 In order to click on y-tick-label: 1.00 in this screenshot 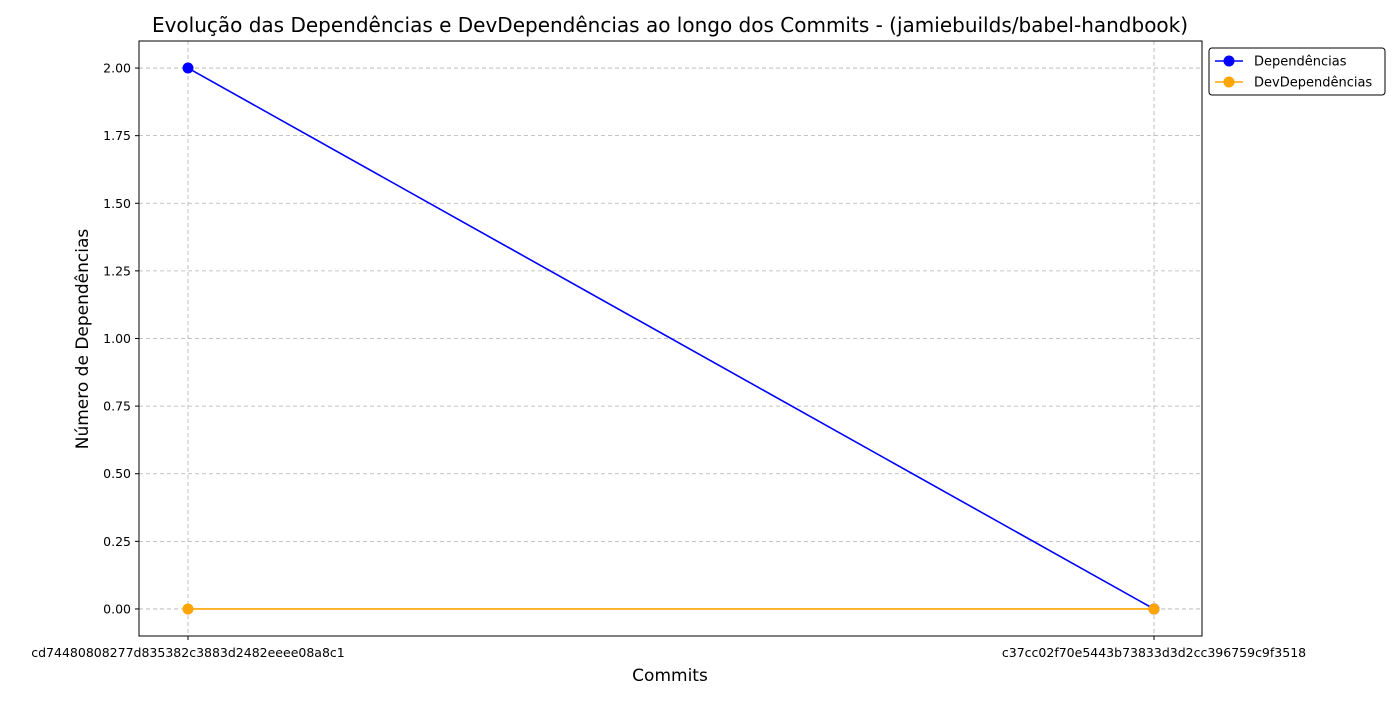, I will do `click(117, 338)`.